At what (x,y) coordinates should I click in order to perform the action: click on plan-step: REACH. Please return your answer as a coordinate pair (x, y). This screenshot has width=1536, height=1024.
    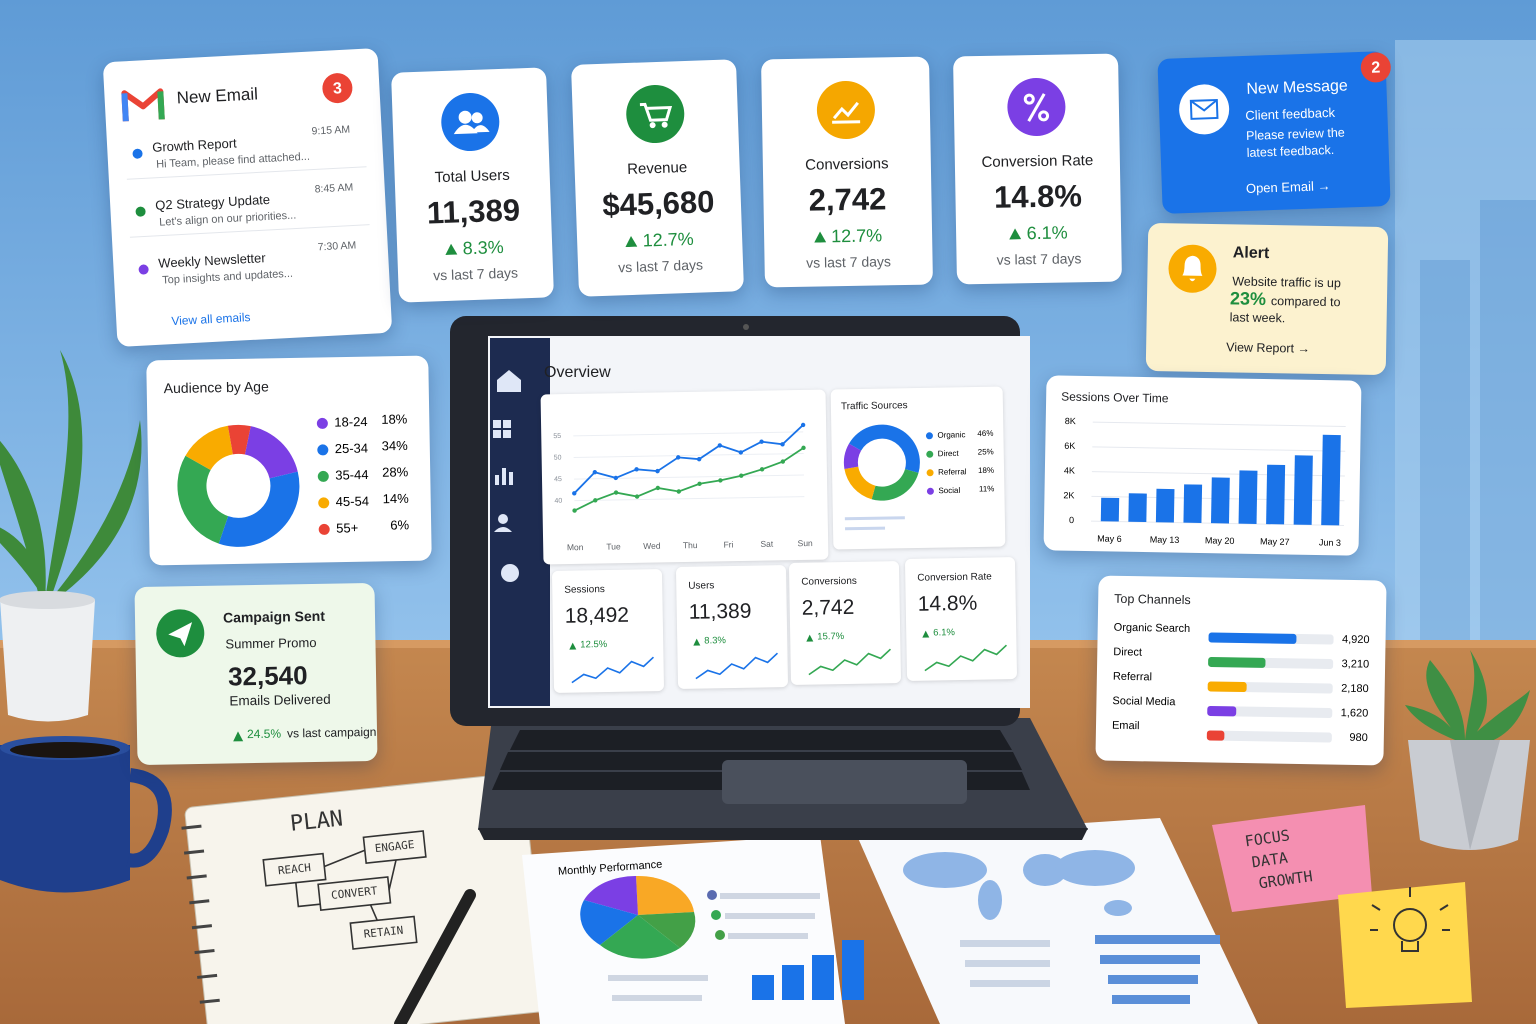
    Looking at the image, I should click on (294, 869).